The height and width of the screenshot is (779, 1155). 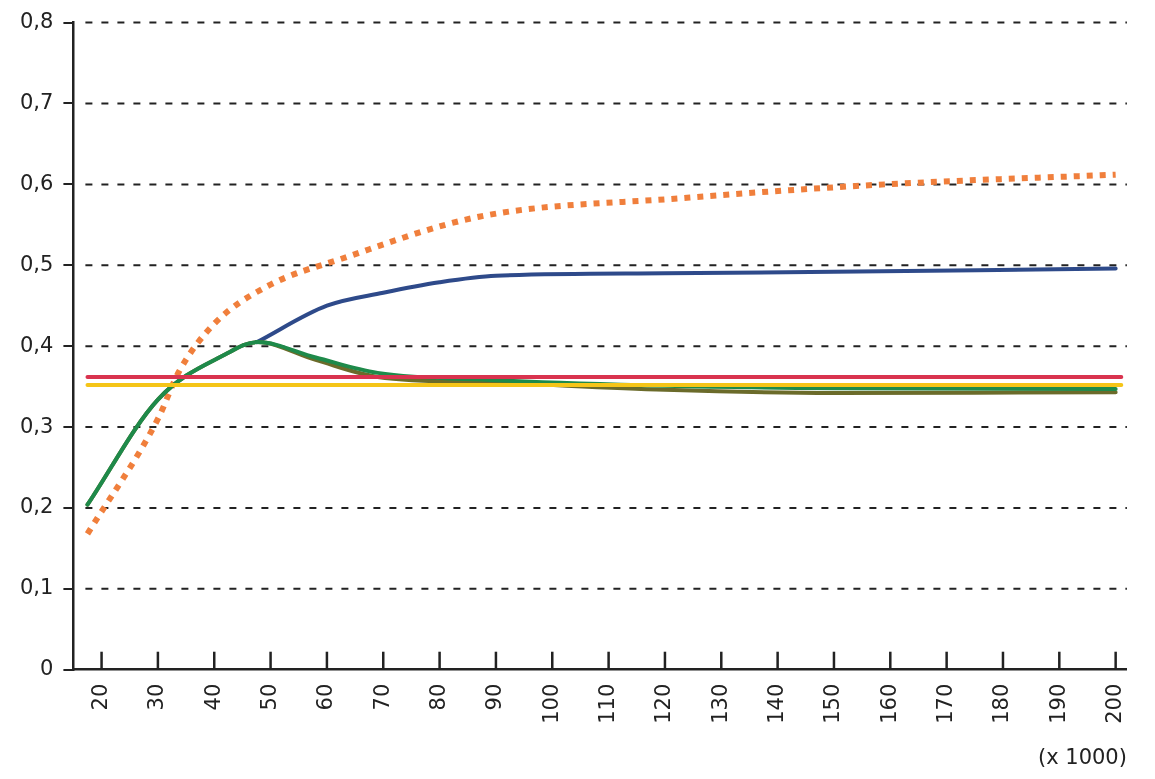 I want to click on x-tick-label: 160, so click(x=888, y=703).